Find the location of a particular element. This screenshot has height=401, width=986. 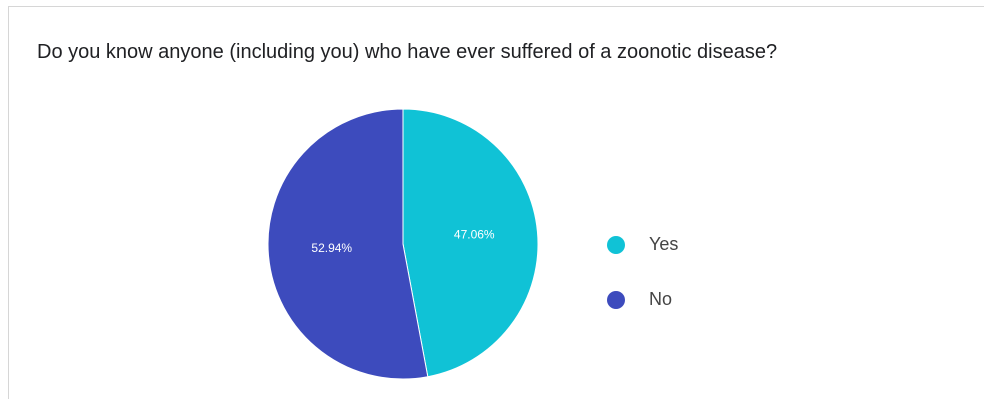

pie-slice-no is located at coordinates (348, 244).